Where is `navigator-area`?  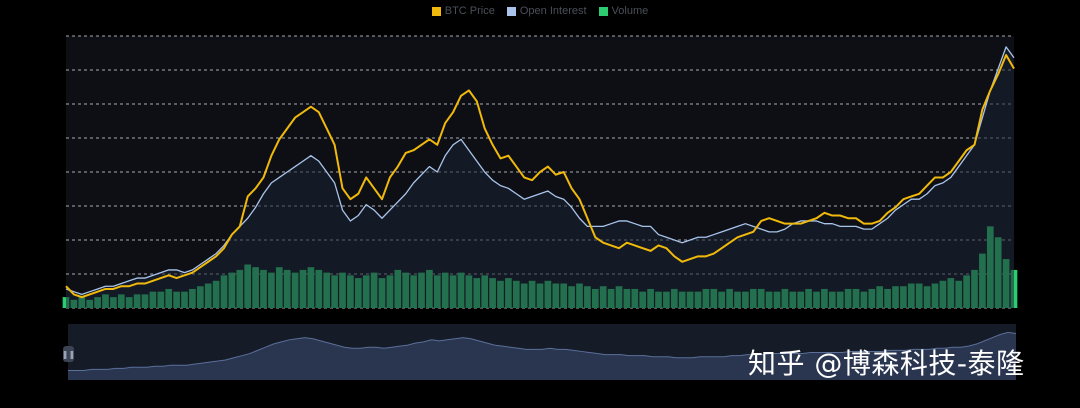 navigator-area is located at coordinates (542, 356).